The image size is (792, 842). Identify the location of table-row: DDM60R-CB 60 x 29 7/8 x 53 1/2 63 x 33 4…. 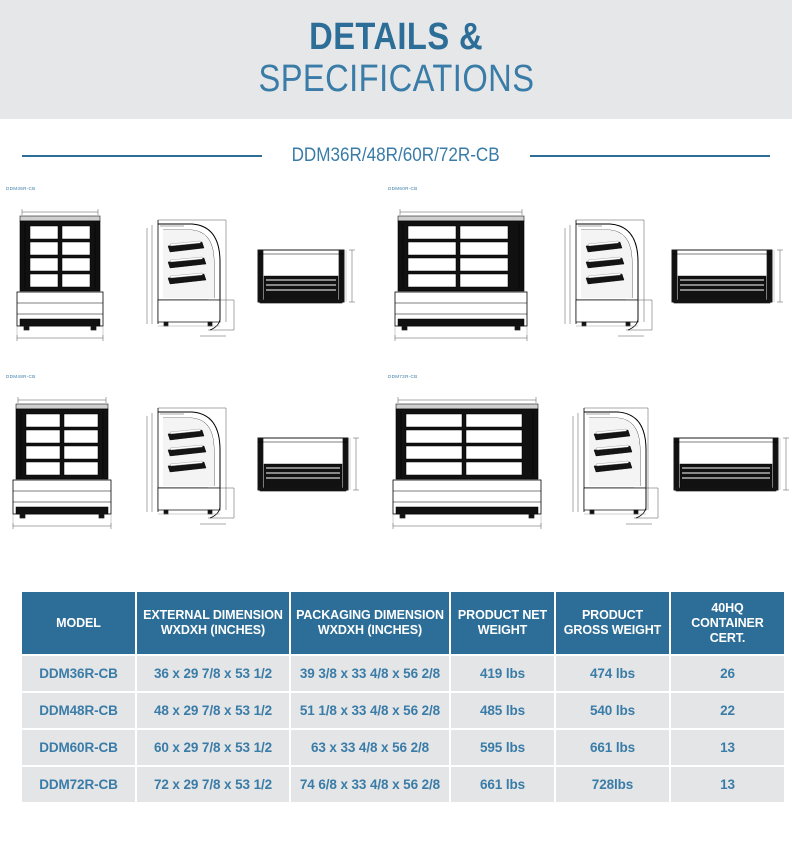
(403, 748).